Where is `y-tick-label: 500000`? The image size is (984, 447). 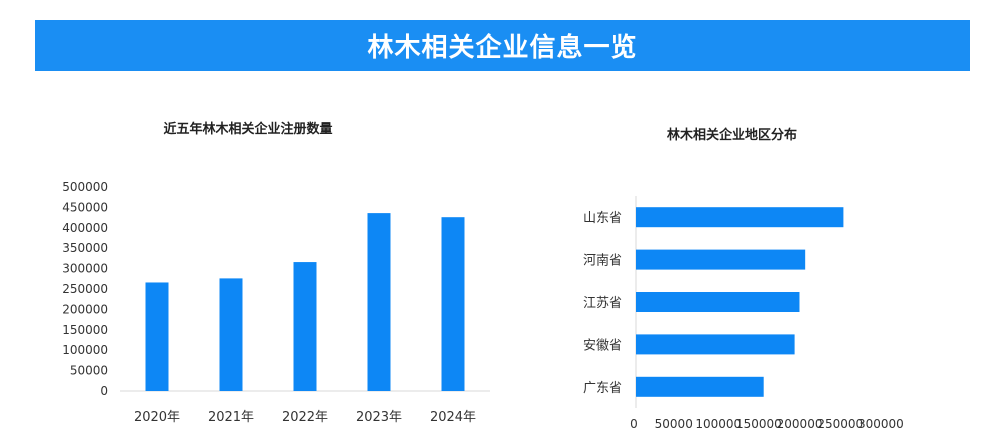
y-tick-label: 500000 is located at coordinates (85, 187).